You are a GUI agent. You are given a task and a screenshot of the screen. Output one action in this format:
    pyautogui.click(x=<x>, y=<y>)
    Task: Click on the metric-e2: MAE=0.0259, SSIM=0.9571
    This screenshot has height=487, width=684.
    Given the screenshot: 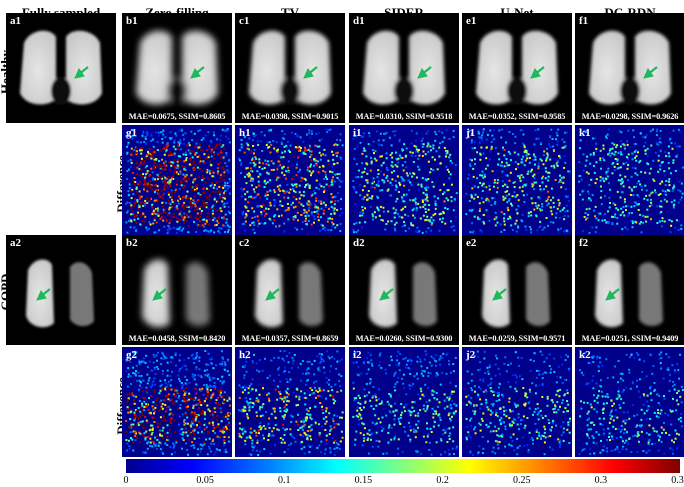 What is the action you would take?
    pyautogui.click(x=517, y=338)
    